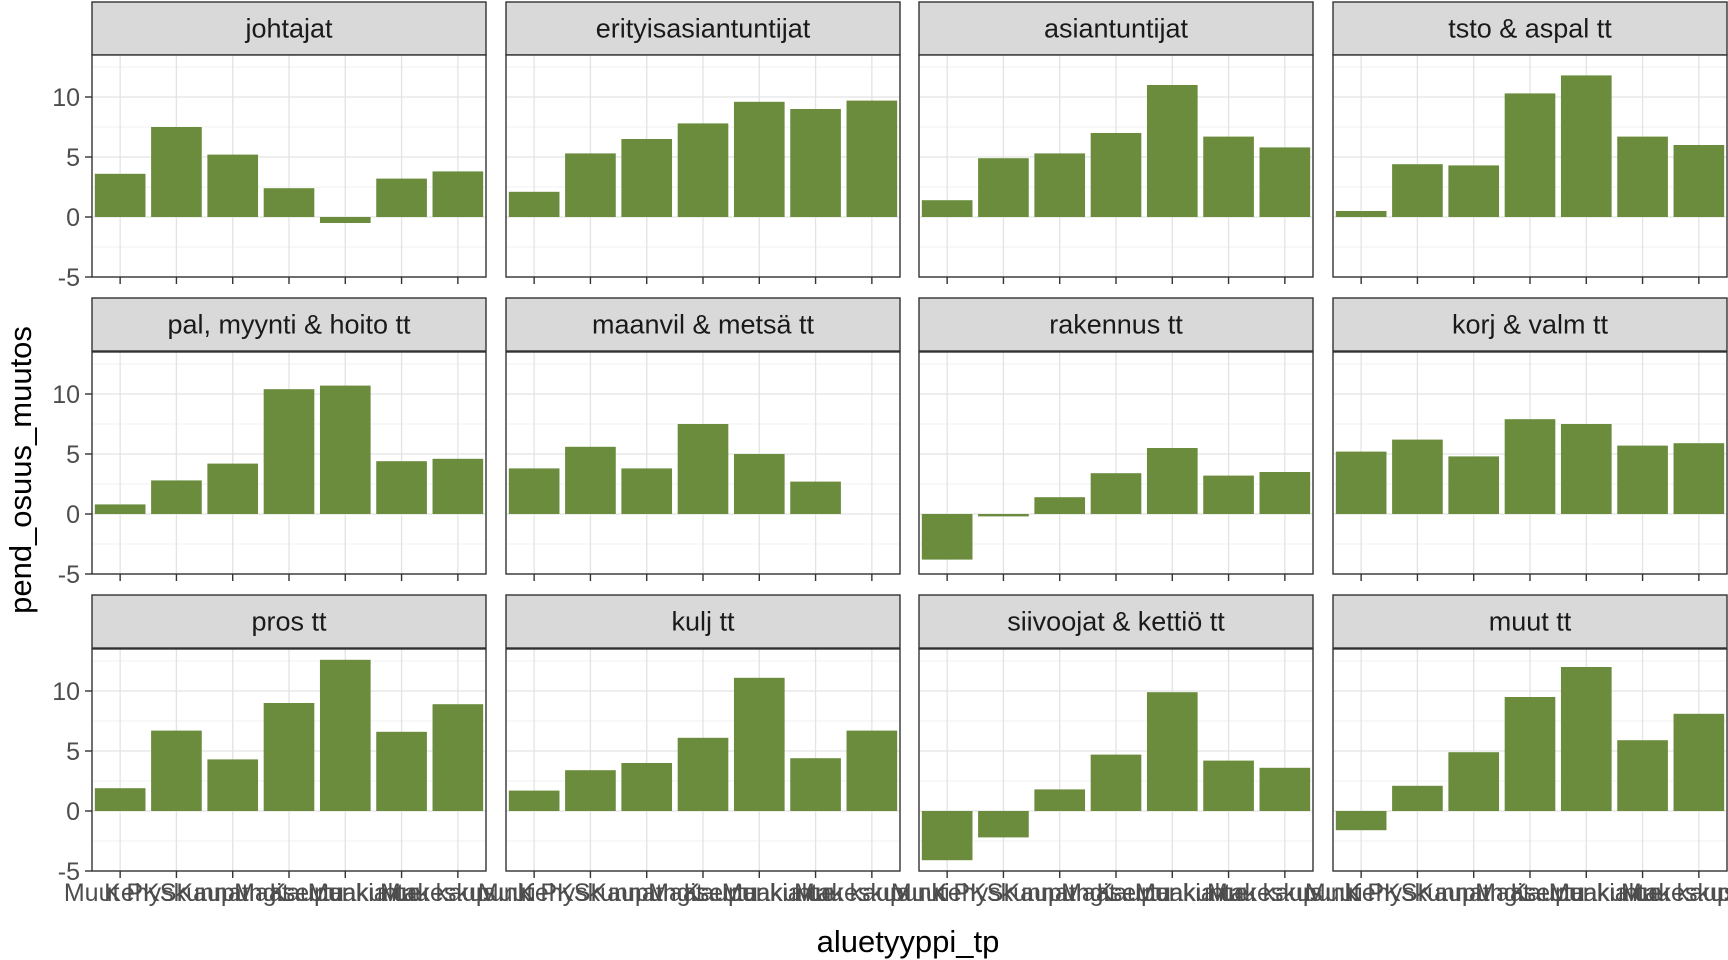  I want to click on y-axis-title: pend_osuus_muutos, so click(20, 470).